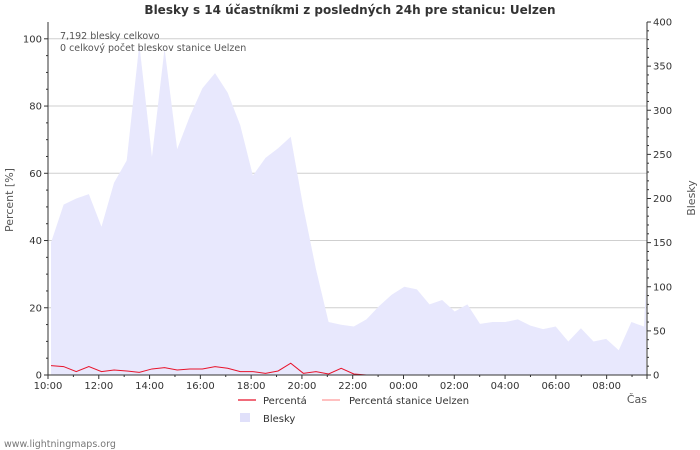 The image size is (700, 450). What do you see at coordinates (110, 36) in the screenshot?
I see `annotation-total-strikes: 7,192 blesky celkovo` at bounding box center [110, 36].